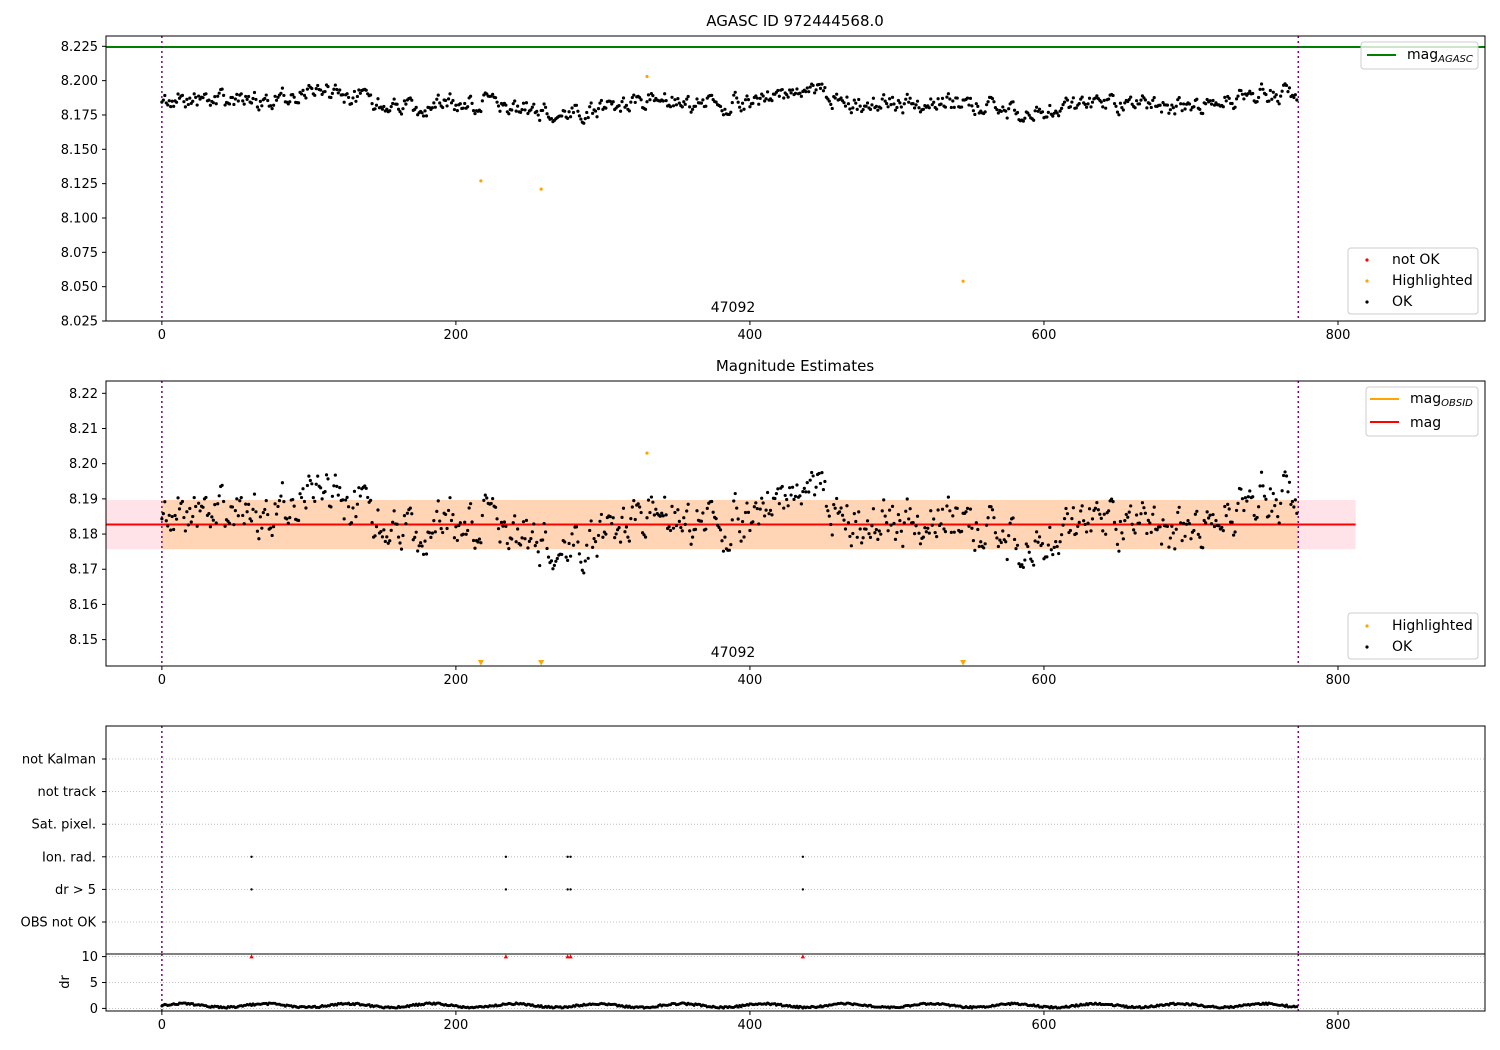  What do you see at coordinates (570, 856) in the screenshot?
I see `flag-point` at bounding box center [570, 856].